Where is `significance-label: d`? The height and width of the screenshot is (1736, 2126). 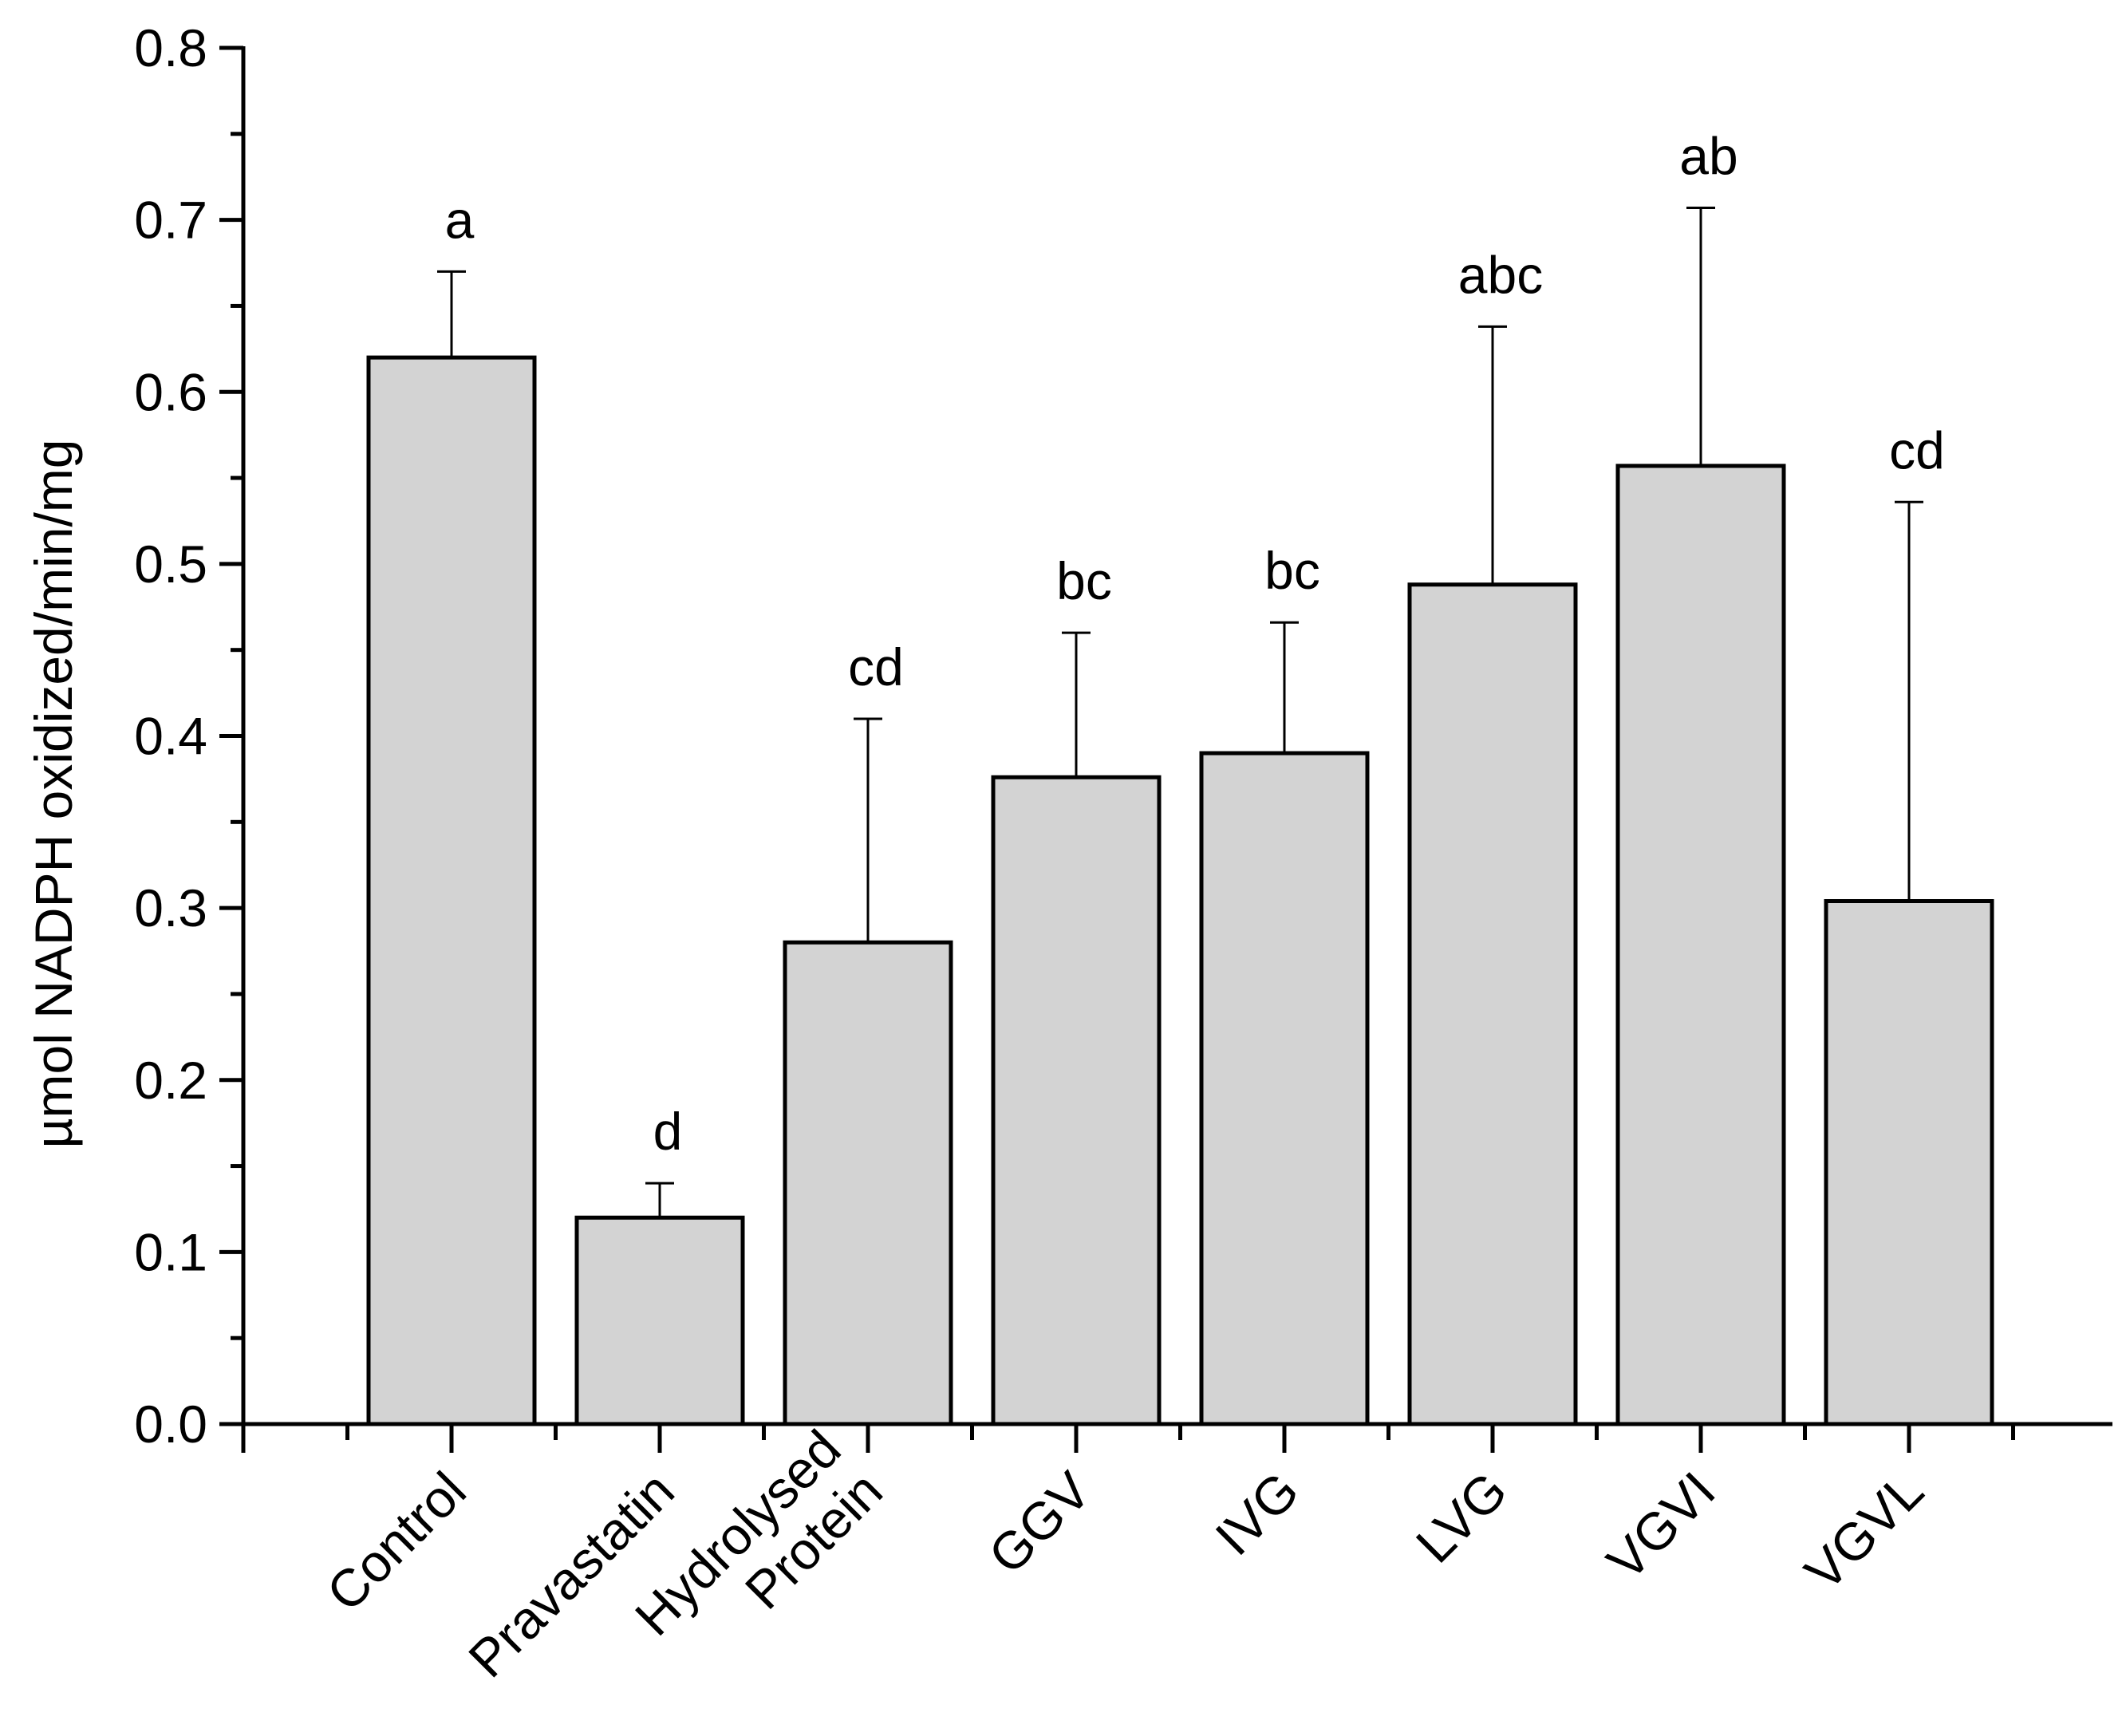 significance-label: d is located at coordinates (668, 1131).